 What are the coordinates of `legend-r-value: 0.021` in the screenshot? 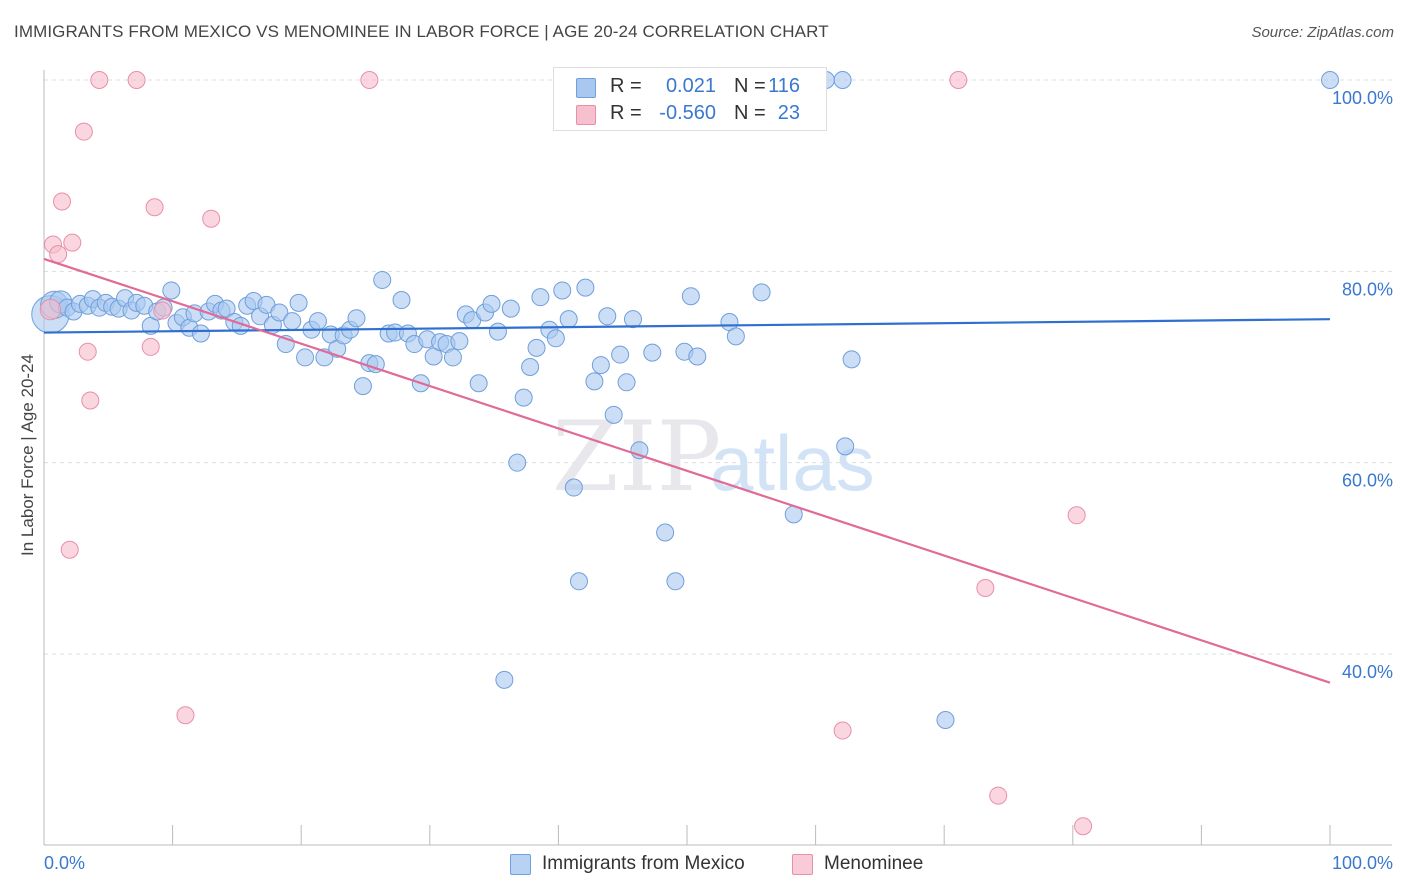 It's located at (690, 86).